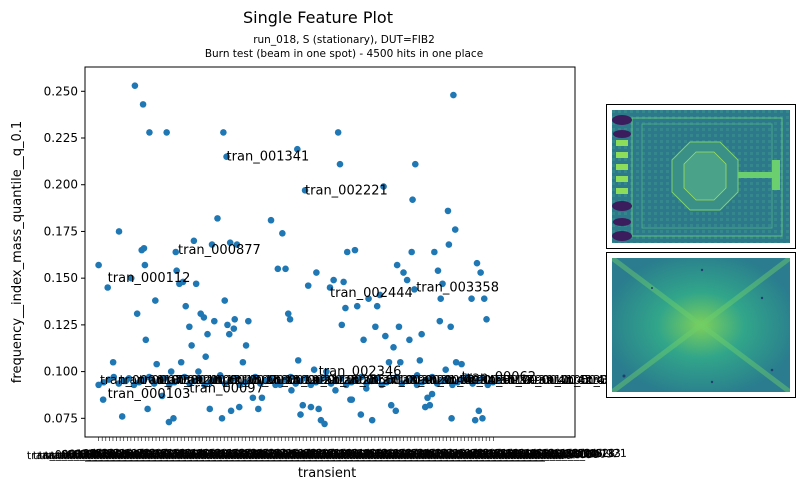 The image size is (805, 490). I want to click on y-axis: 0.075 0.100 0.125 0.150 0.175 0.200 0.225 0.250, so click(64, 254).